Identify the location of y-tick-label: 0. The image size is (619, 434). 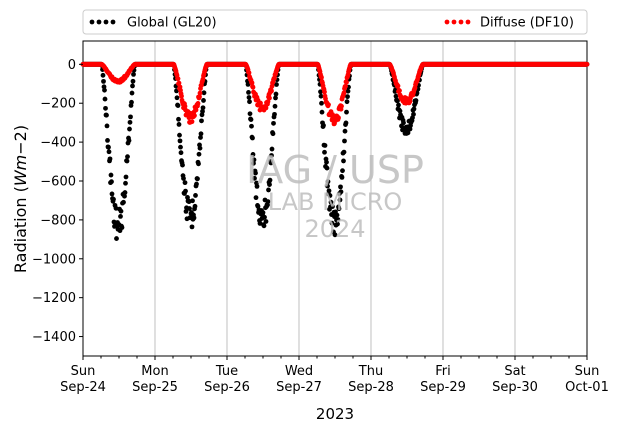
(72, 65).